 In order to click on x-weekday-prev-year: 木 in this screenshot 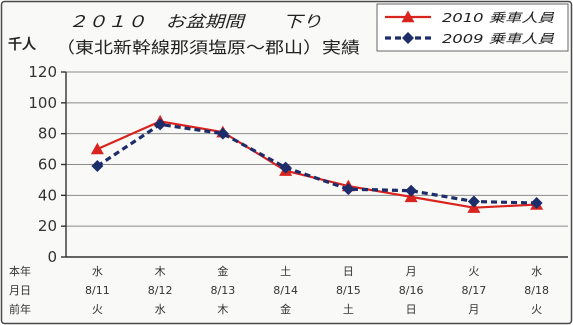, I will do `click(222, 309)`.